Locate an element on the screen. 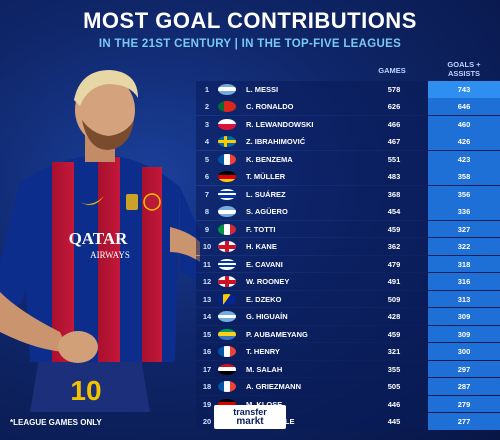 The width and height of the screenshot is (500, 440). rank-cell: 3 is located at coordinates (207, 124).